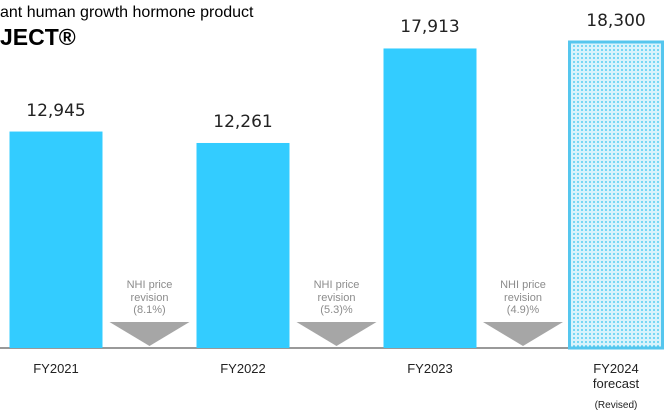  Describe the element at coordinates (523, 298) in the screenshot. I see `annotation: NHI price revision (4.9)%` at that location.